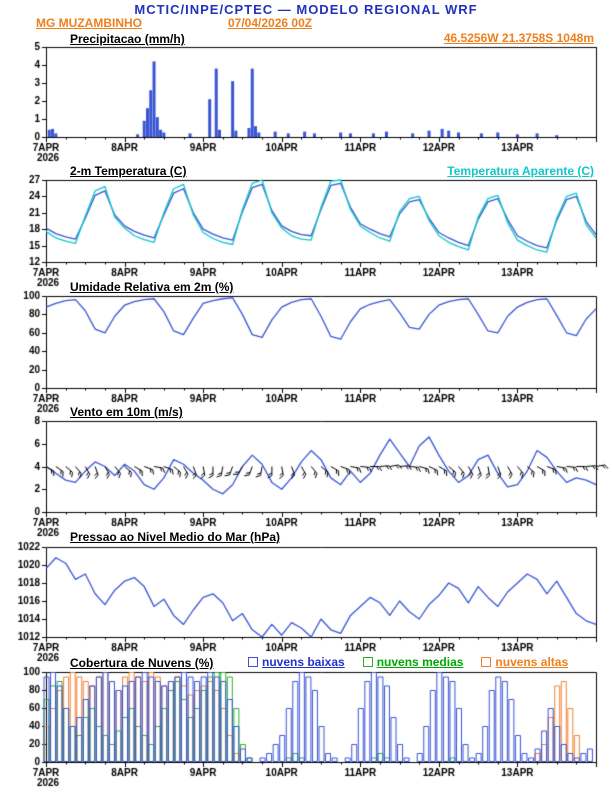  Describe the element at coordinates (253, 662) in the screenshot. I see `low-clouds-swatch-icon` at that location.